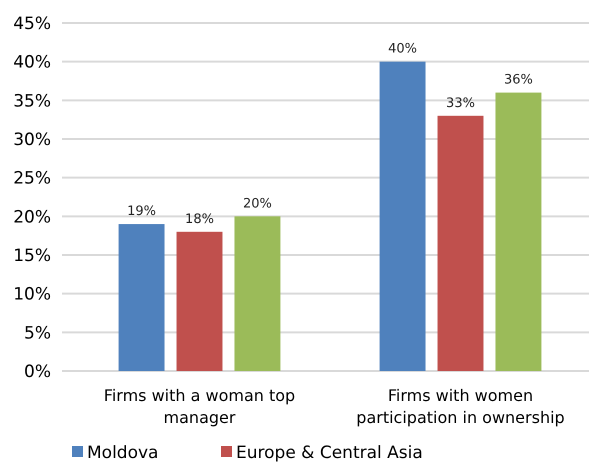  What do you see at coordinates (199, 219) in the screenshot?
I see `data-label: 18%` at bounding box center [199, 219].